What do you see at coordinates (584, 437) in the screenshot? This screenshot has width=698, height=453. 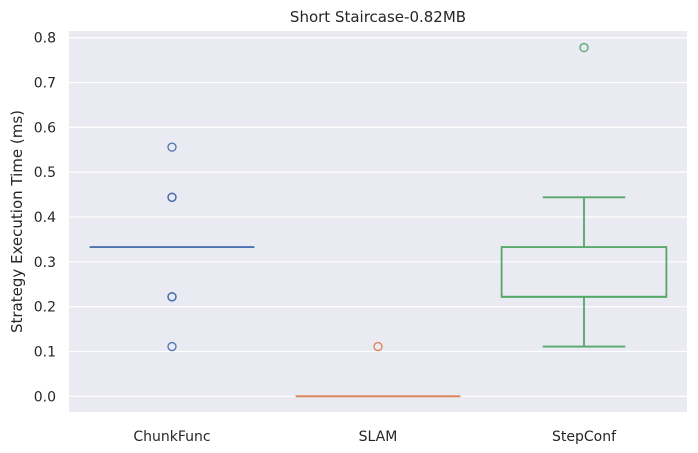 I see `x-tick-label: StepConf` at bounding box center [584, 437].